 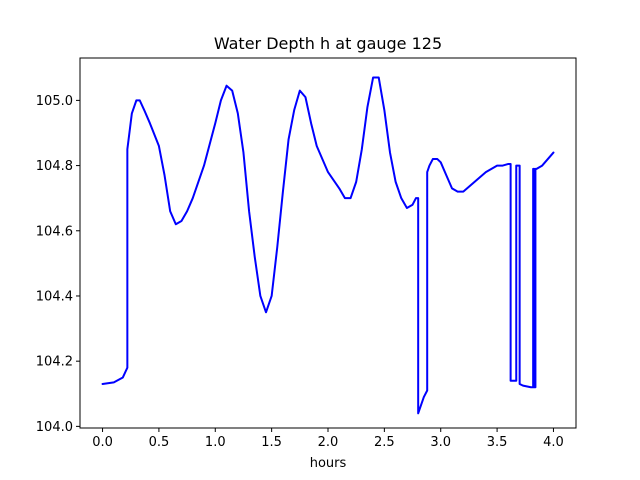 What do you see at coordinates (497, 442) in the screenshot?
I see `x-tick-label: 3.5` at bounding box center [497, 442].